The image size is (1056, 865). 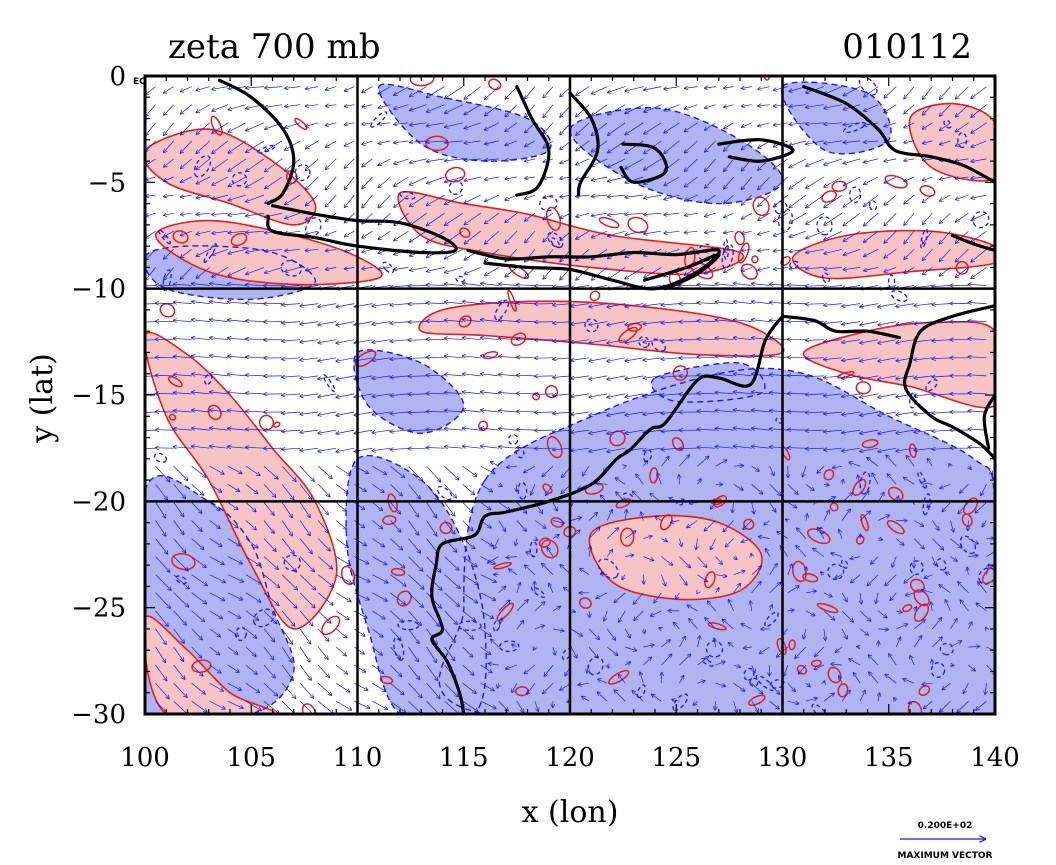 I want to click on x-tick-label: 125, so click(x=676, y=758).